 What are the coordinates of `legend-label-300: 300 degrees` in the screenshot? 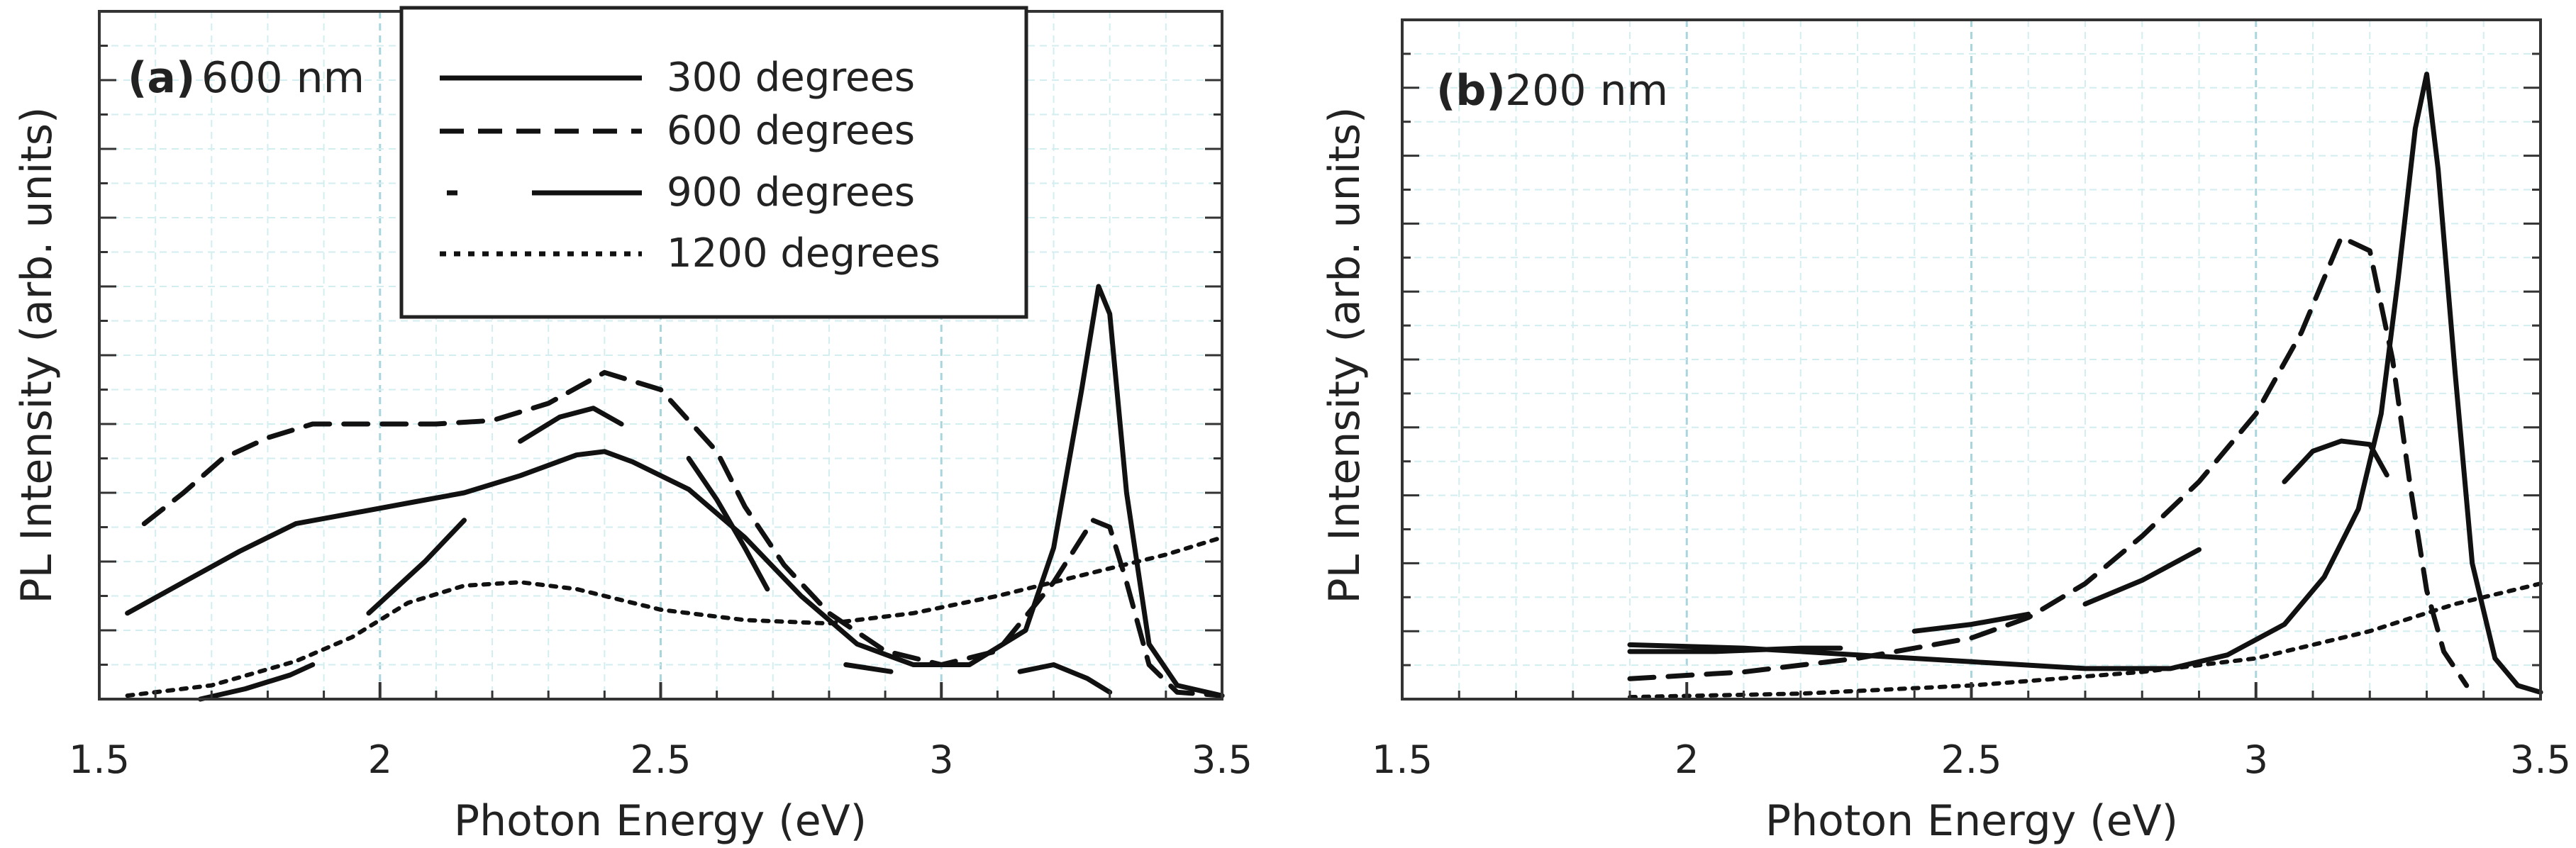 It's located at (791, 78).